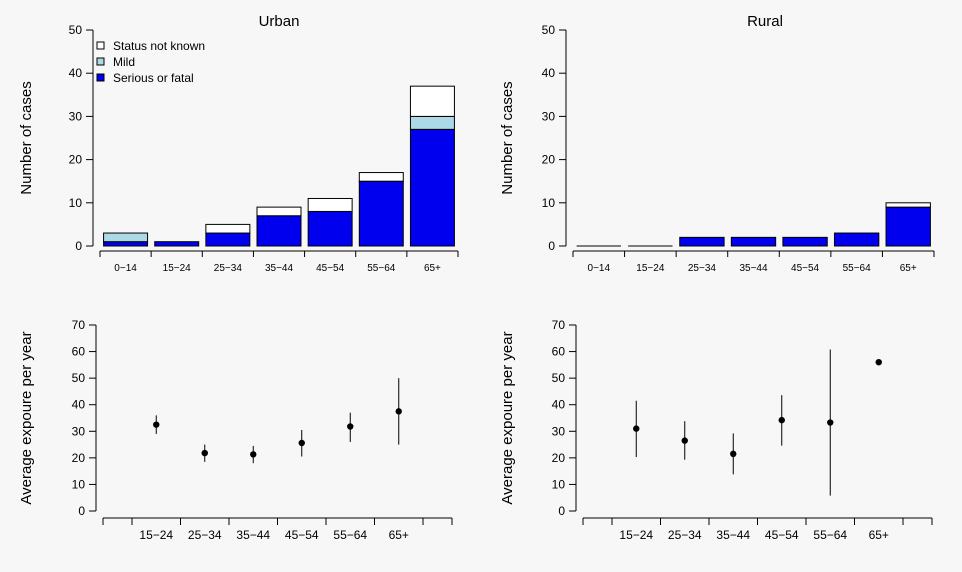 The image size is (962, 572). Describe the element at coordinates (79, 352) in the screenshot. I see `y-tick-label: 60` at that location.